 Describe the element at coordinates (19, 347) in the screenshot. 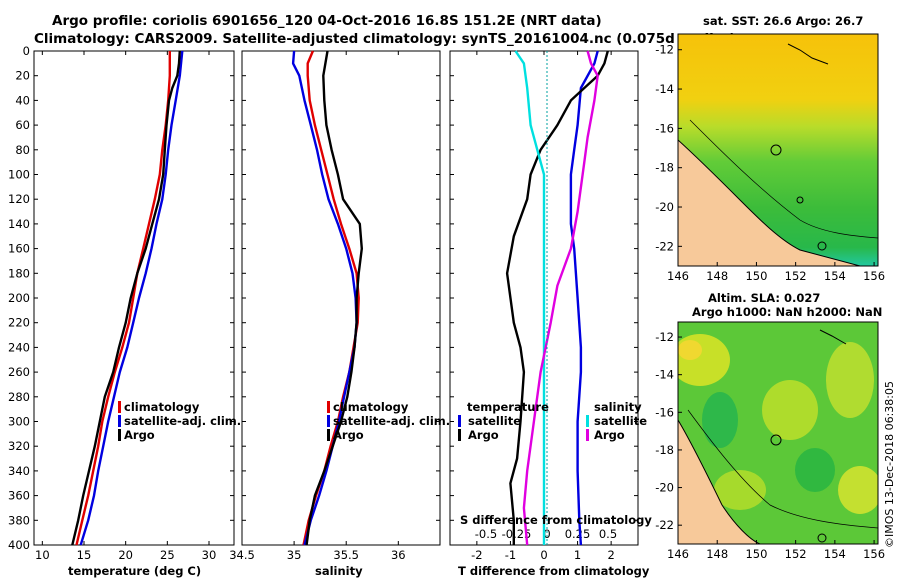

I see `y-tick-label: 240` at that location.